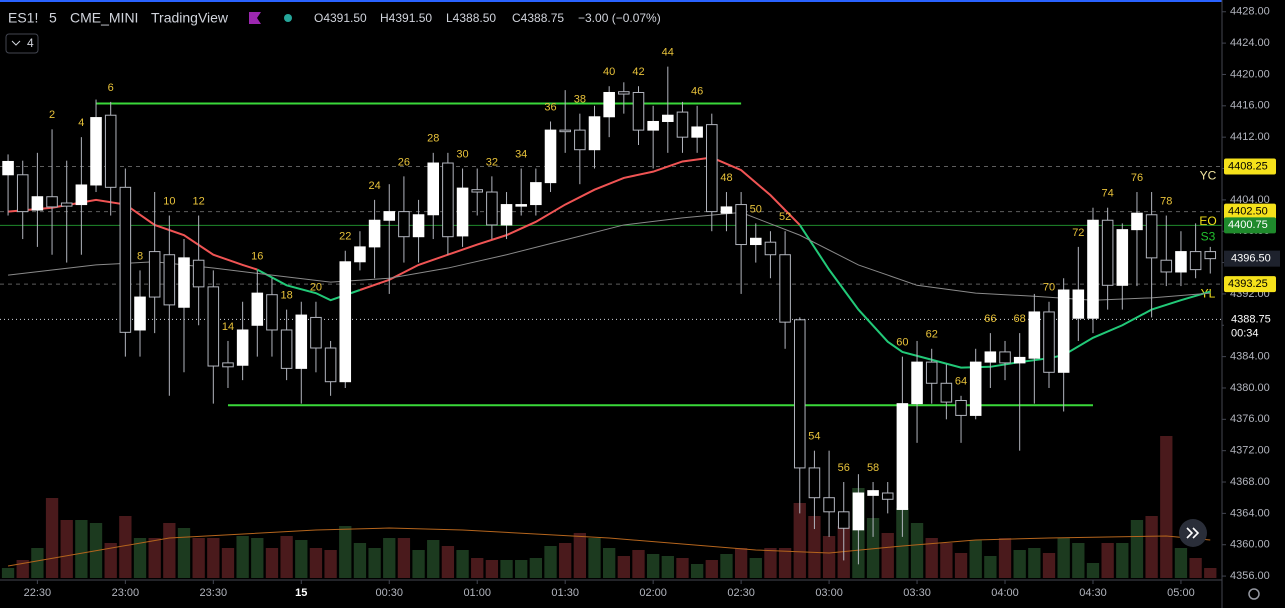  I want to click on bar-number: 10, so click(169, 201).